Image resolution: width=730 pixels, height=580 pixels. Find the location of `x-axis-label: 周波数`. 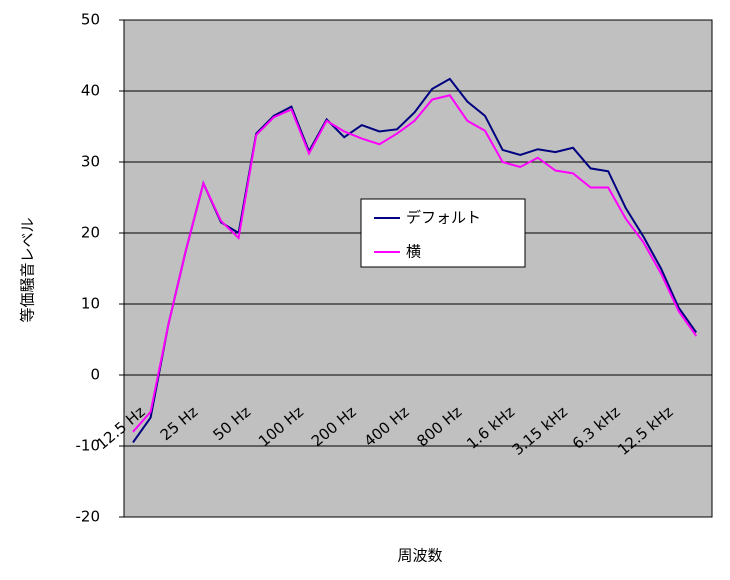

x-axis-label: 周波数 is located at coordinates (419, 556).